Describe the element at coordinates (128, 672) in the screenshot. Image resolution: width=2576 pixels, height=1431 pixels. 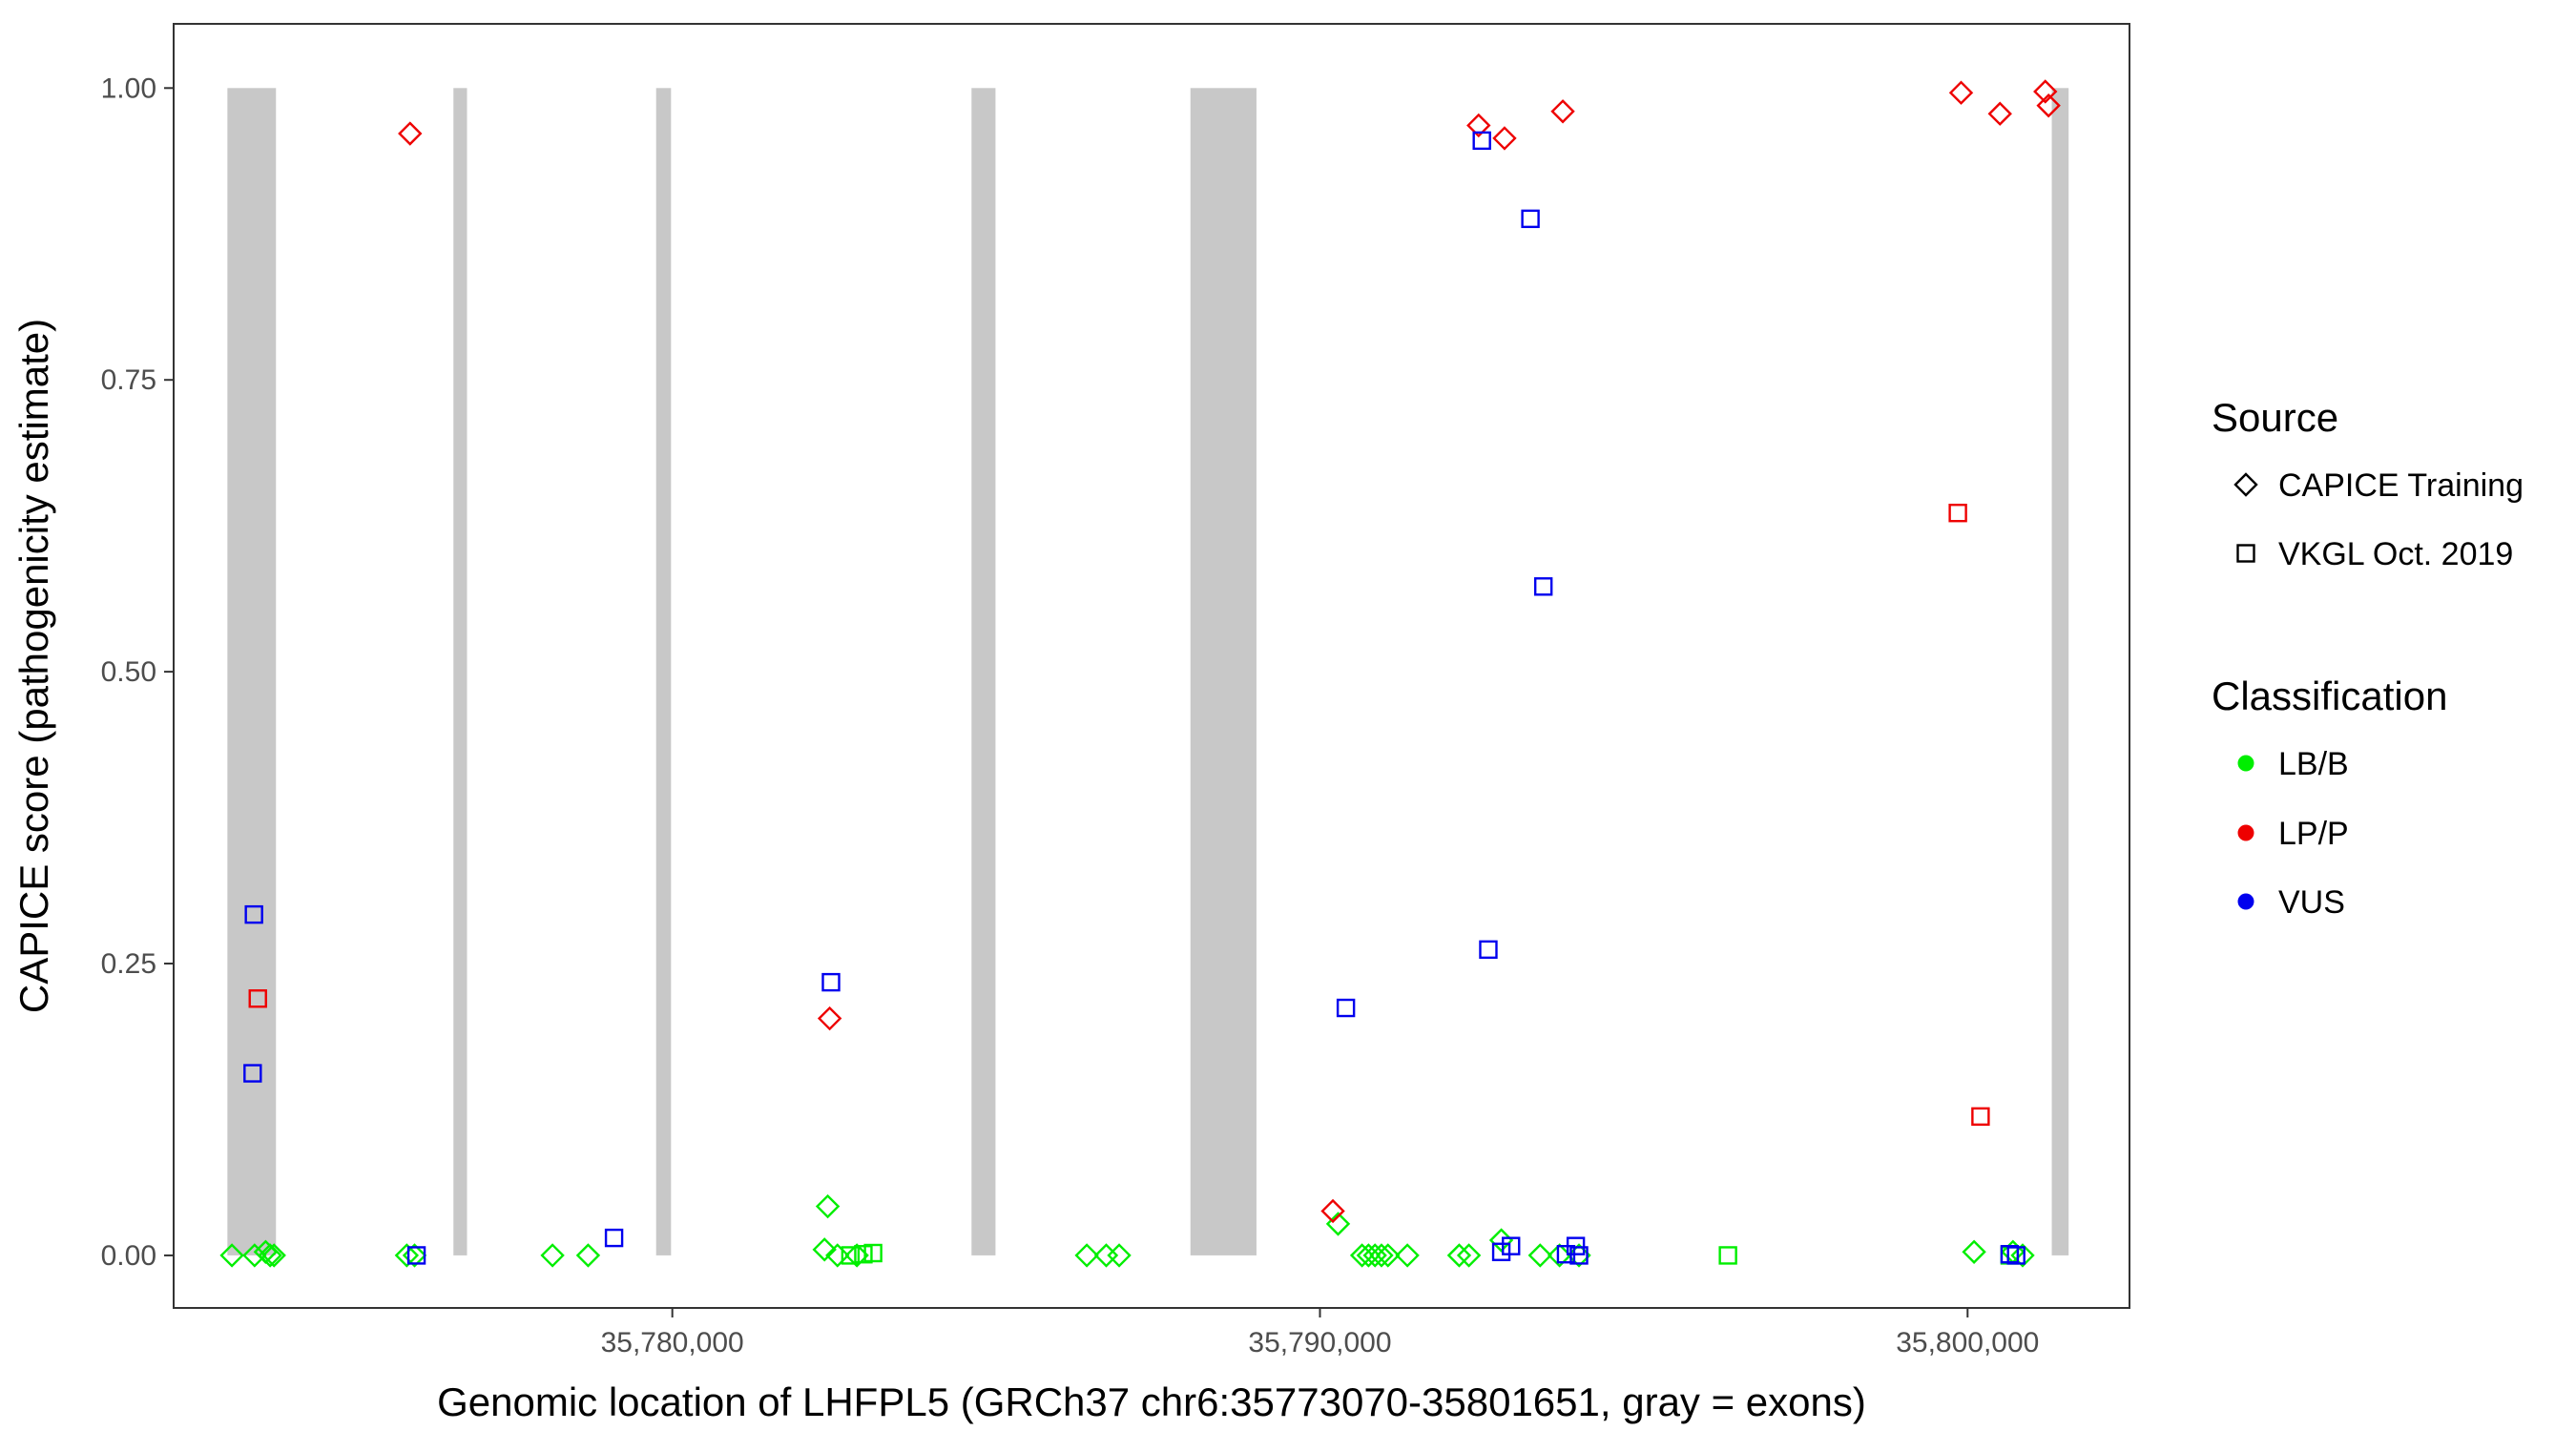
I see `y-tick-label: 0.50` at that location.